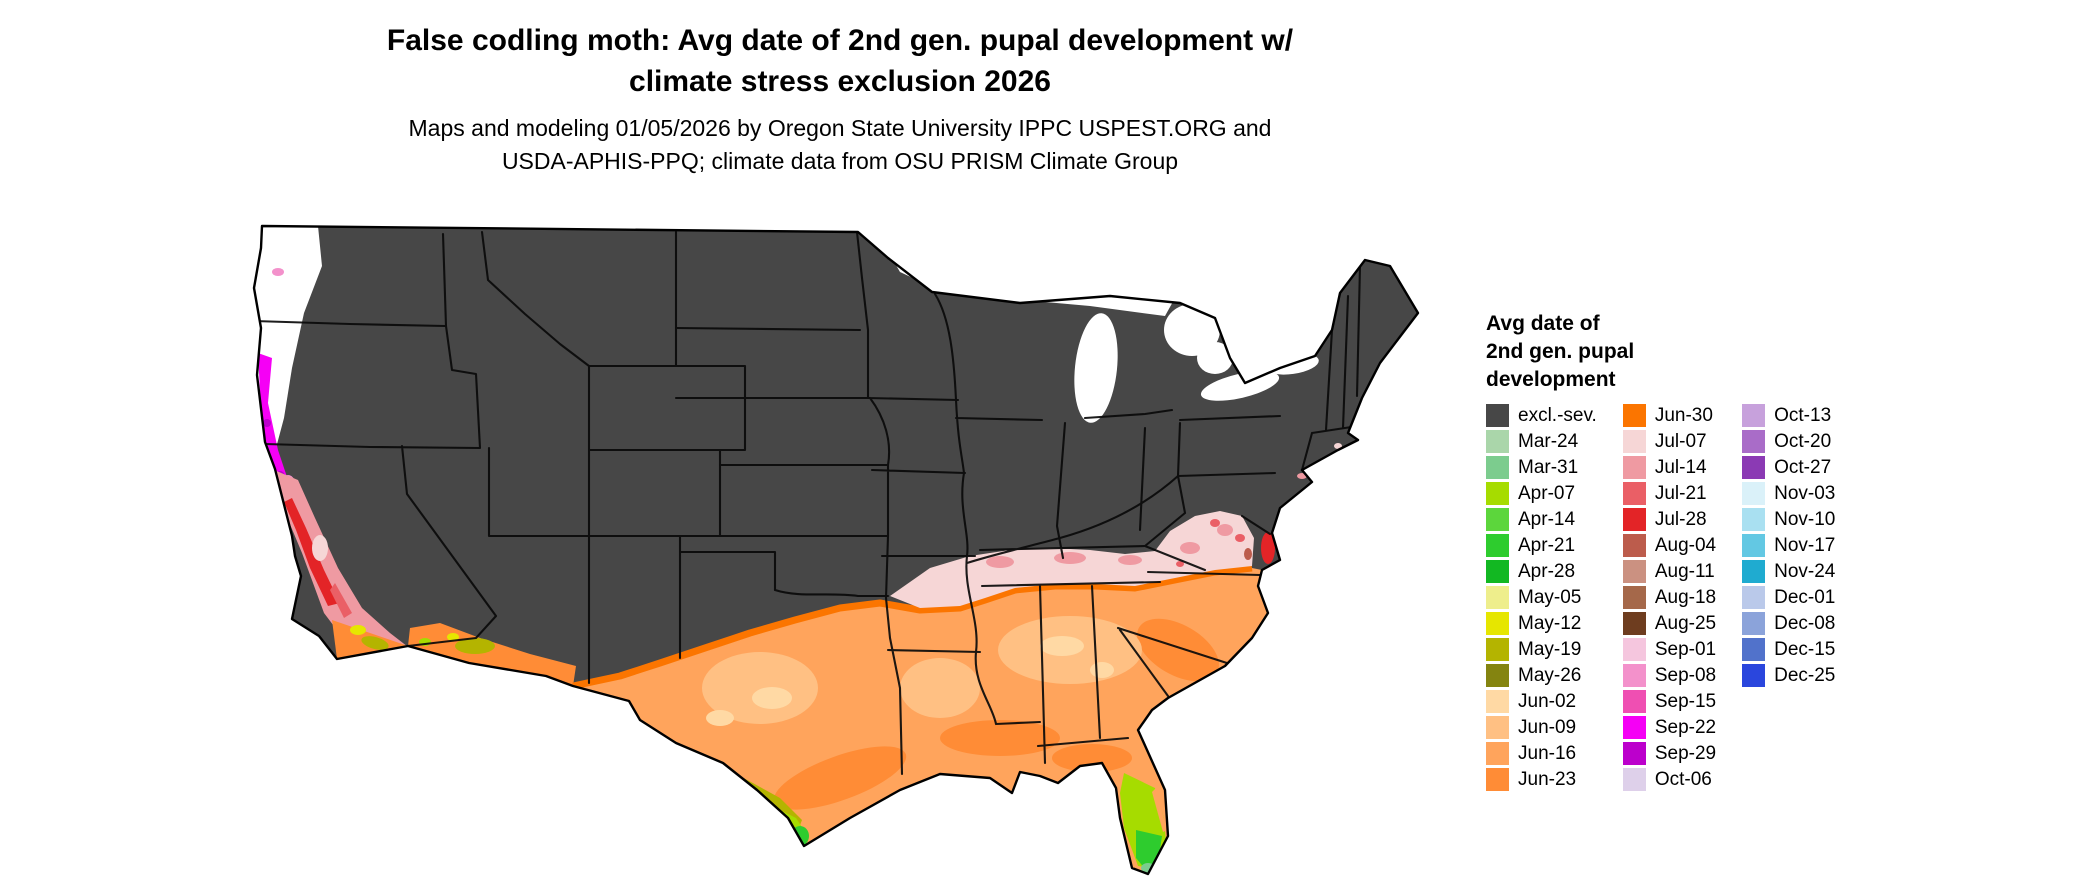 Image resolution: width=2100 pixels, height=892 pixels. I want to click on legend-label: Apr-07, so click(1547, 493).